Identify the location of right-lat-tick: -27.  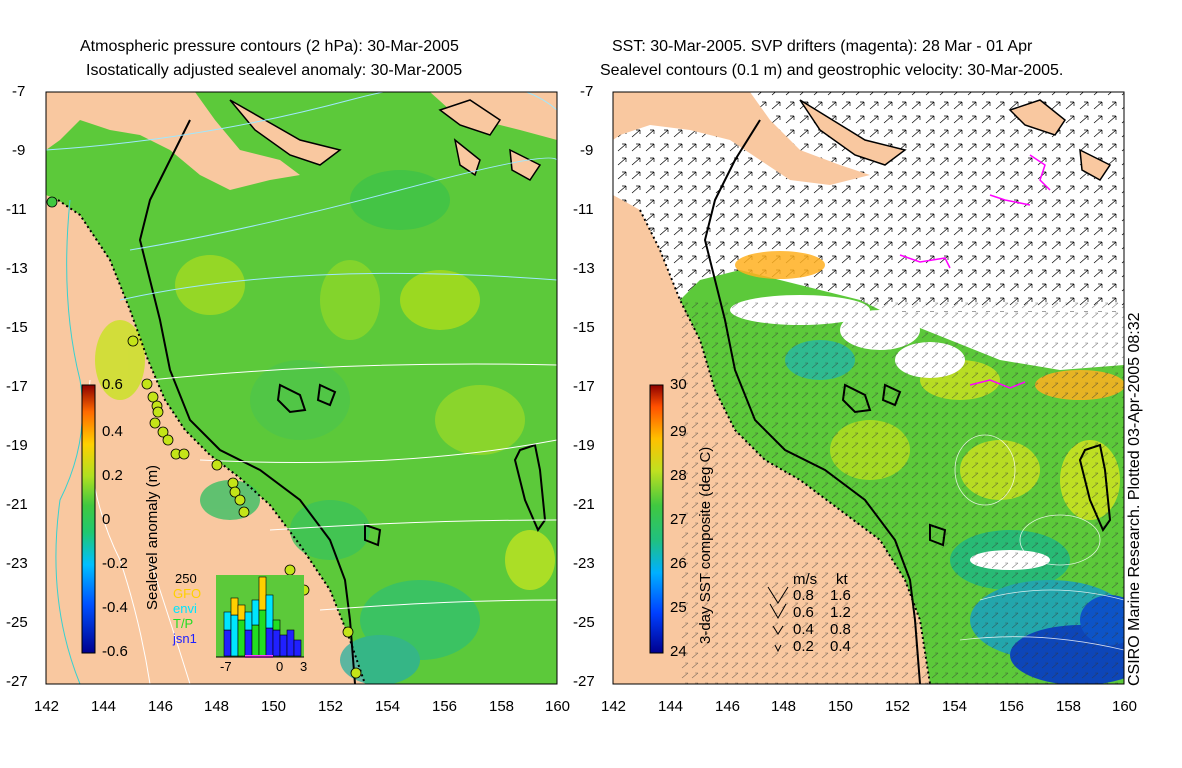
(584, 681).